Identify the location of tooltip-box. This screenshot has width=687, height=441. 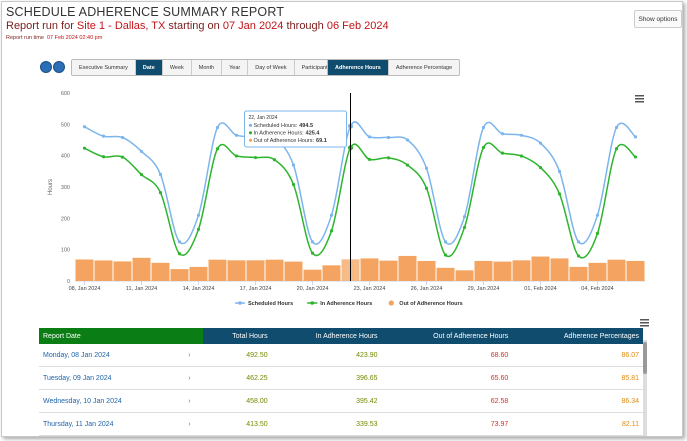
(295, 129).